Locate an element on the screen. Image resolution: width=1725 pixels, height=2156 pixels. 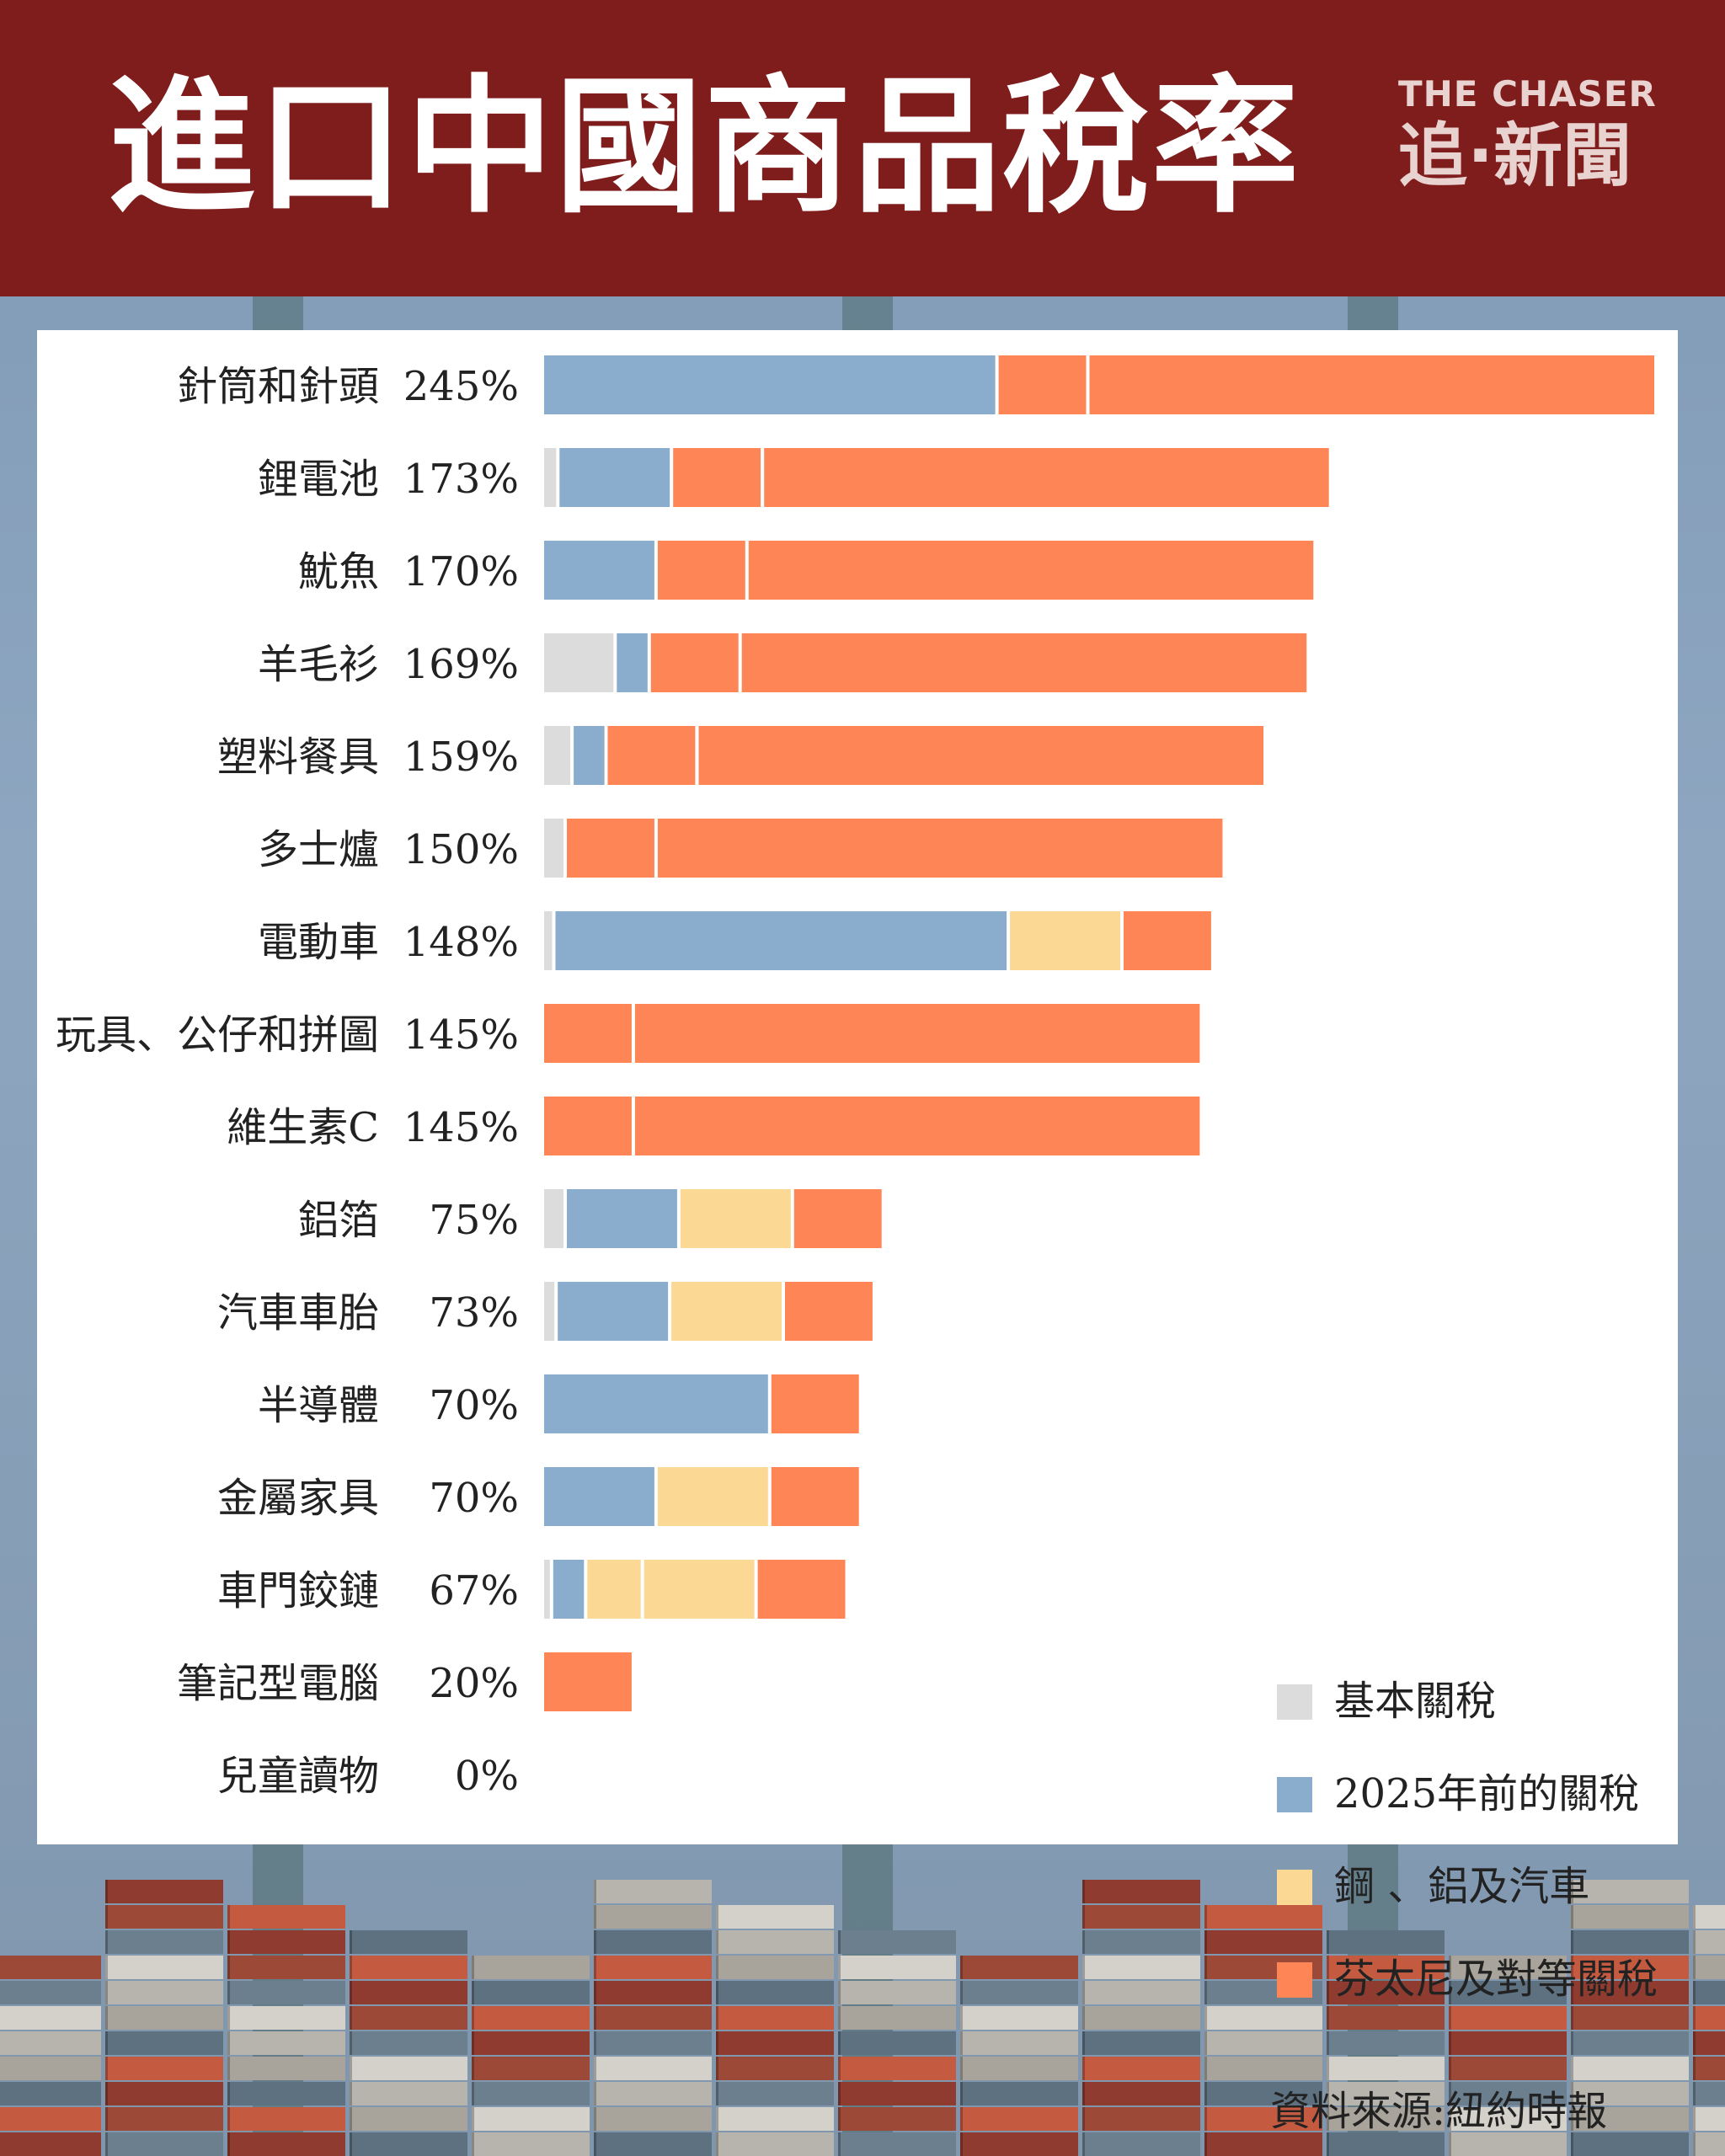
total-label: 67% is located at coordinates (474, 1590).